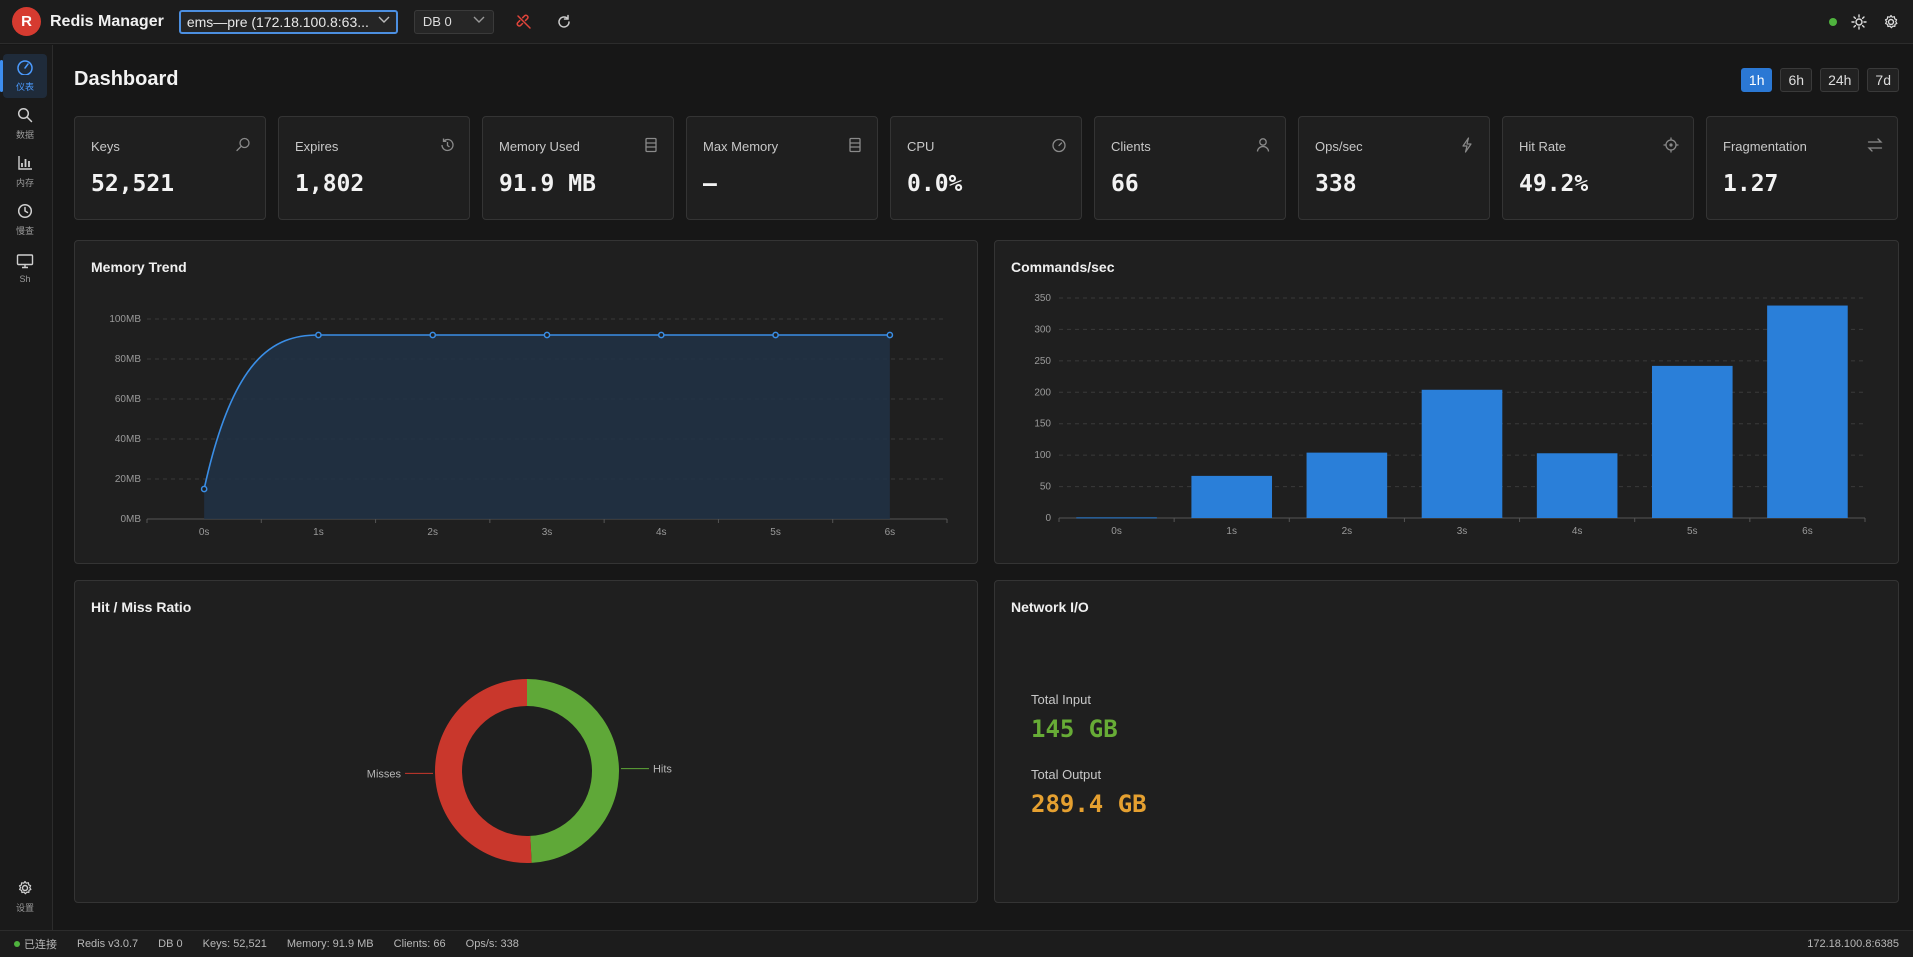 Image resolution: width=1913 pixels, height=957 pixels. I want to click on range-button-7d: 7d, so click(1883, 80).